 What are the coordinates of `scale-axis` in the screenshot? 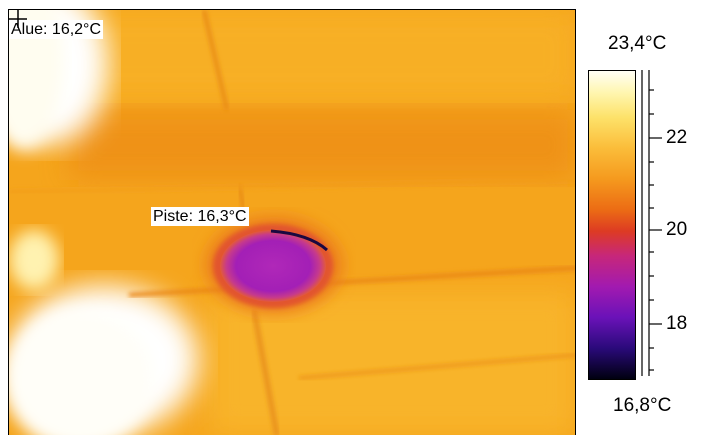 It's located at (651, 223).